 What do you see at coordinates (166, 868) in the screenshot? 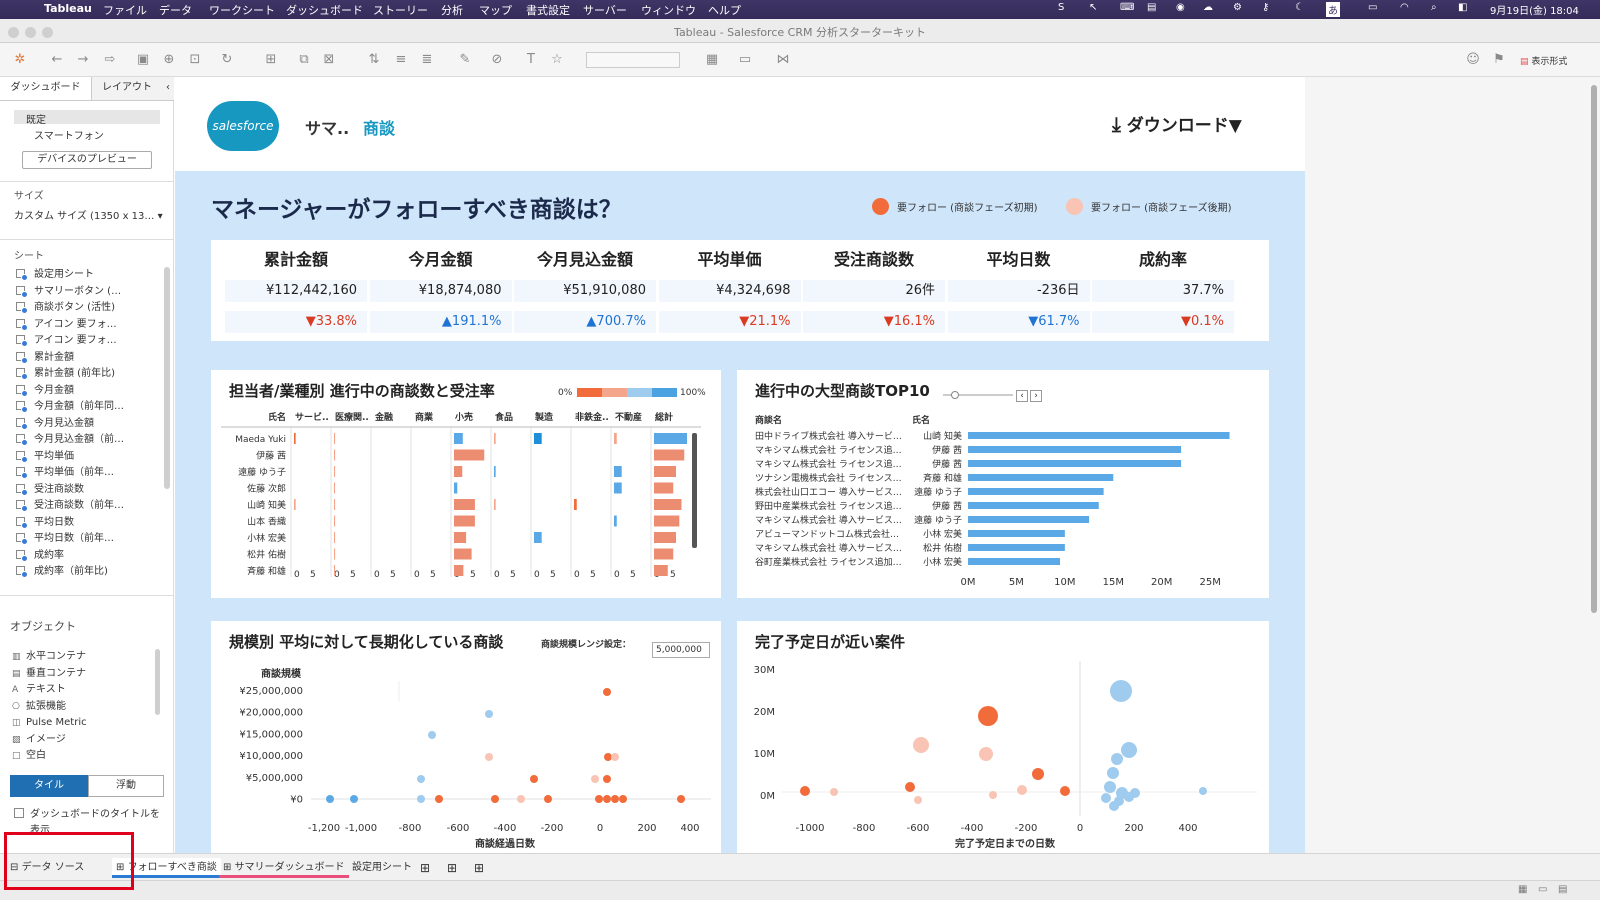
I see `tab-follow-deals: ⊞ フォローすべき商談` at bounding box center [166, 868].